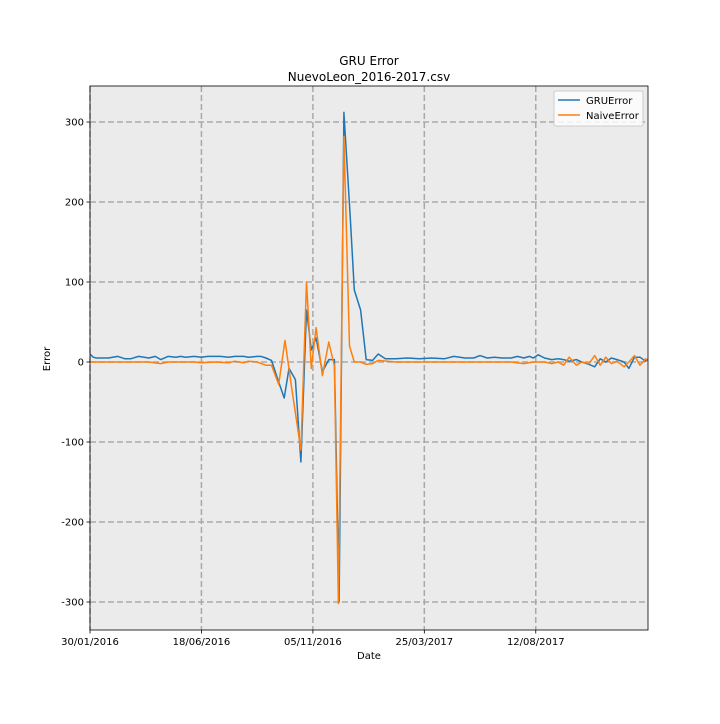 This screenshot has height=724, width=720. Describe the element at coordinates (313, 642) in the screenshot. I see `x-tick-label: 05/11/2016` at that location.